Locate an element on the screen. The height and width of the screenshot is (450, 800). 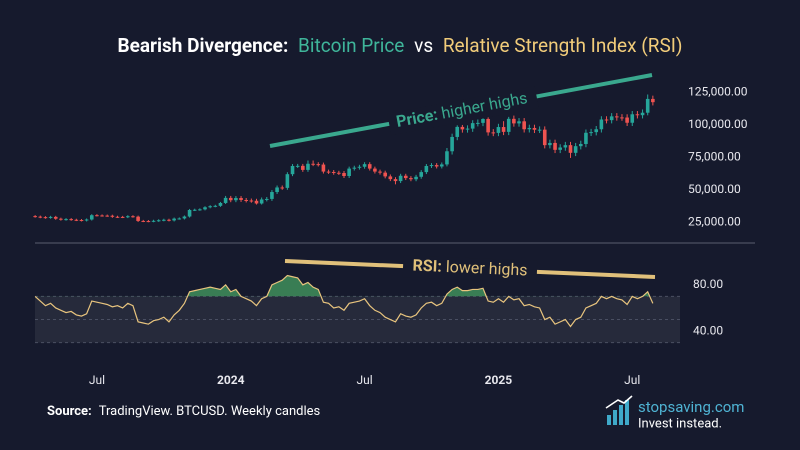
y-tick-label: 50,000.00 is located at coordinates (714, 189).